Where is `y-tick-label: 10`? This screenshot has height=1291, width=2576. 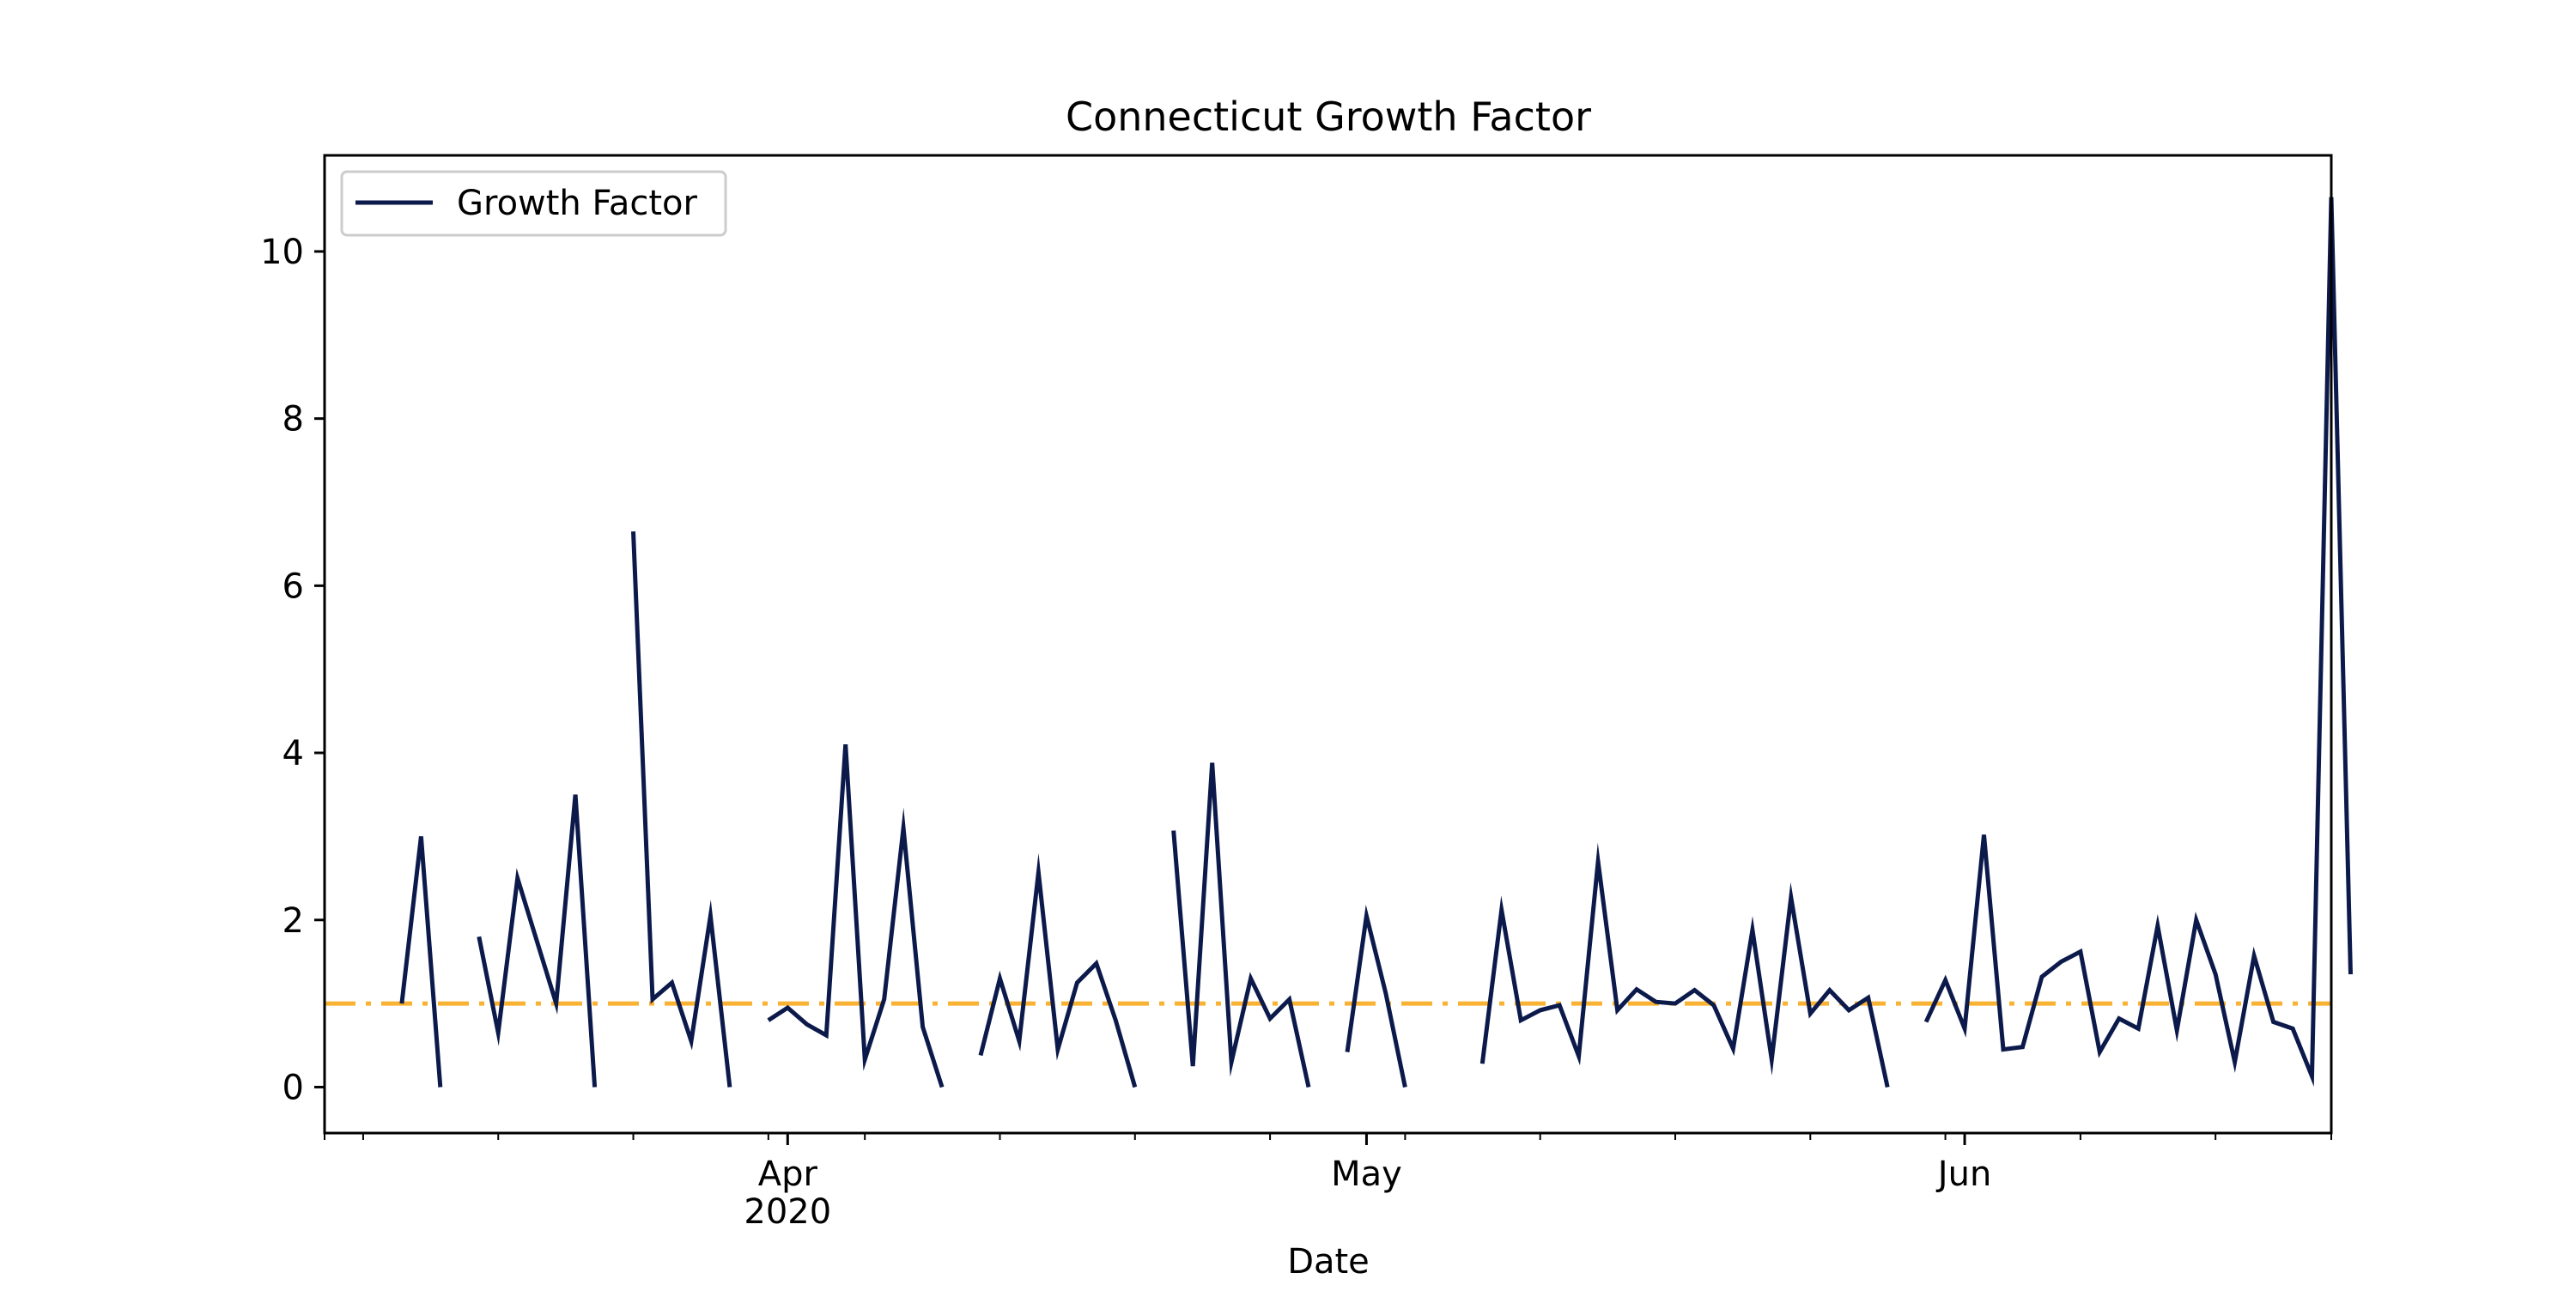
y-tick-label: 10 is located at coordinates (282, 253).